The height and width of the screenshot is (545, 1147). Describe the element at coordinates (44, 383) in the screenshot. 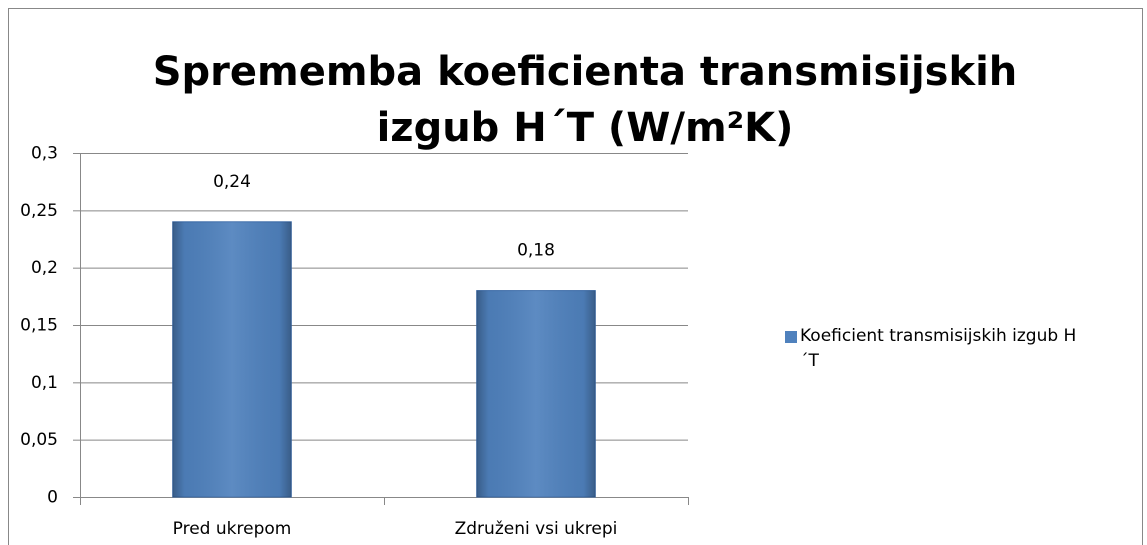

I see `y-tick-label: 0,1` at that location.